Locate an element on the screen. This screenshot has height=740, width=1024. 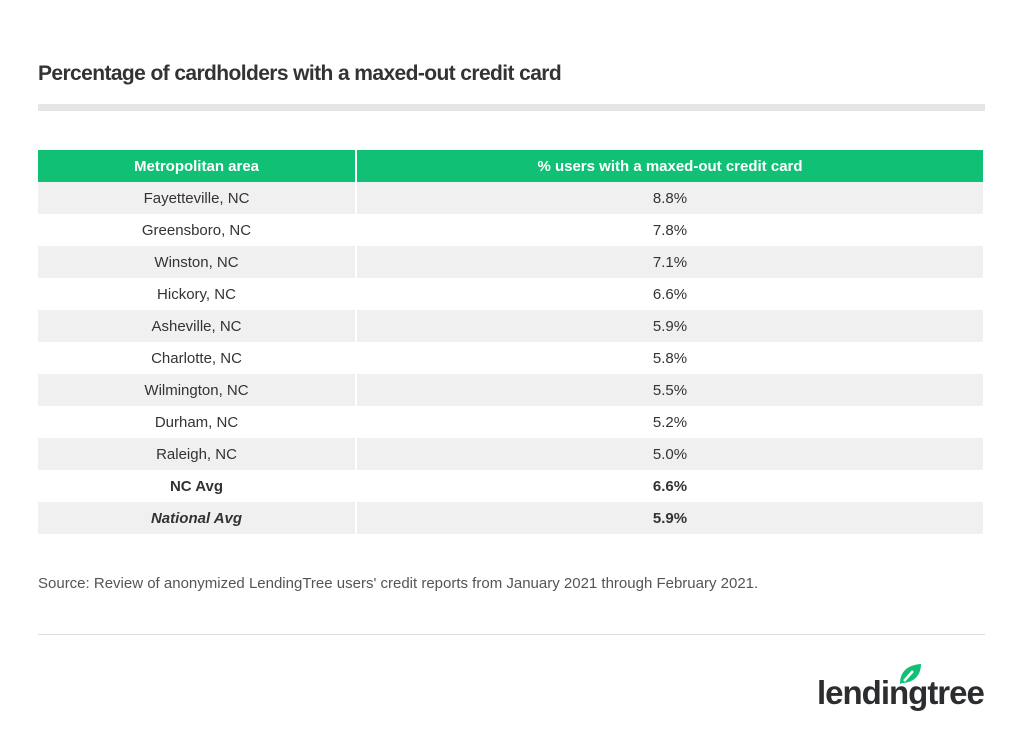
divider-line is located at coordinates (511, 634).